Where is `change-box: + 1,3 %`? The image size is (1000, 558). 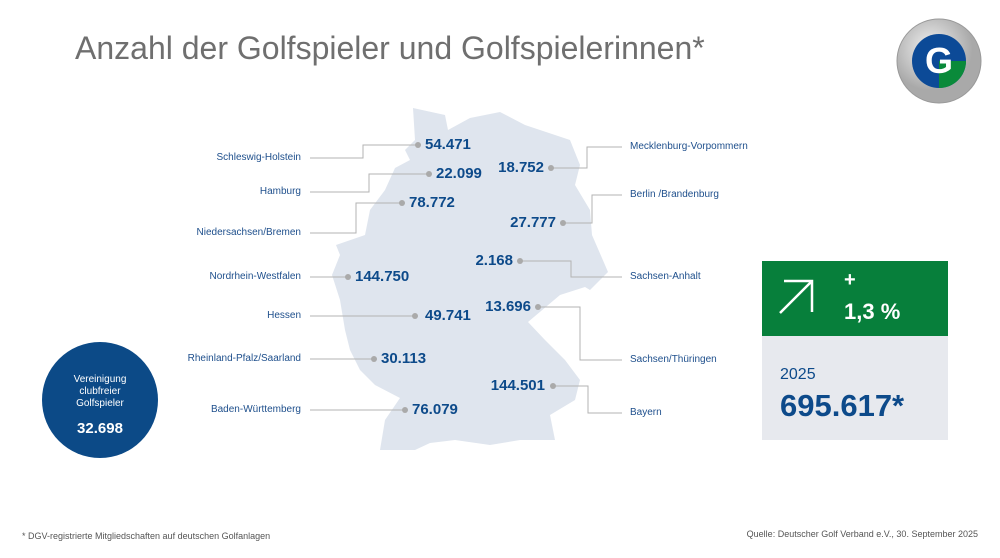
change-box: + 1,3 % is located at coordinates (855, 298).